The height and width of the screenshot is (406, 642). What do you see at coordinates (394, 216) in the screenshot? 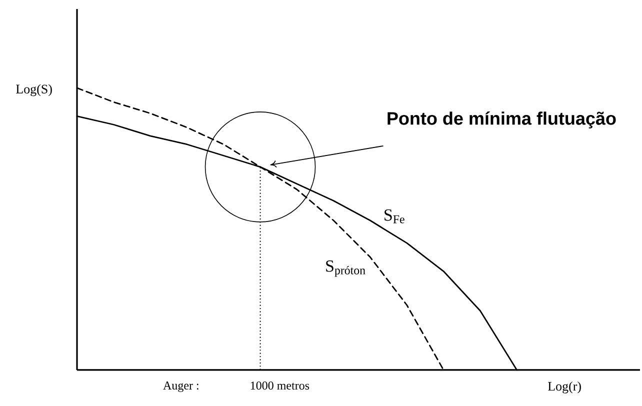
I see `series-label: S$_{Fe}$` at bounding box center [394, 216].